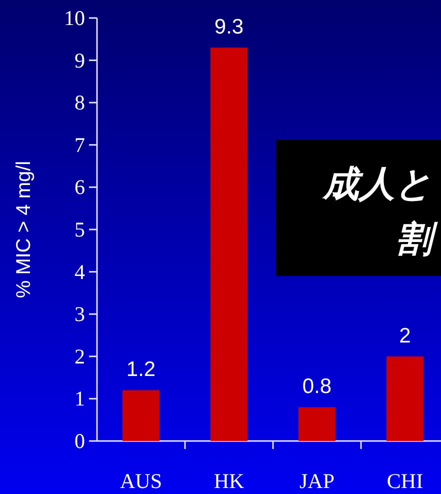  What do you see at coordinates (79, 187) in the screenshot?
I see `y-tick-label: 6` at bounding box center [79, 187].